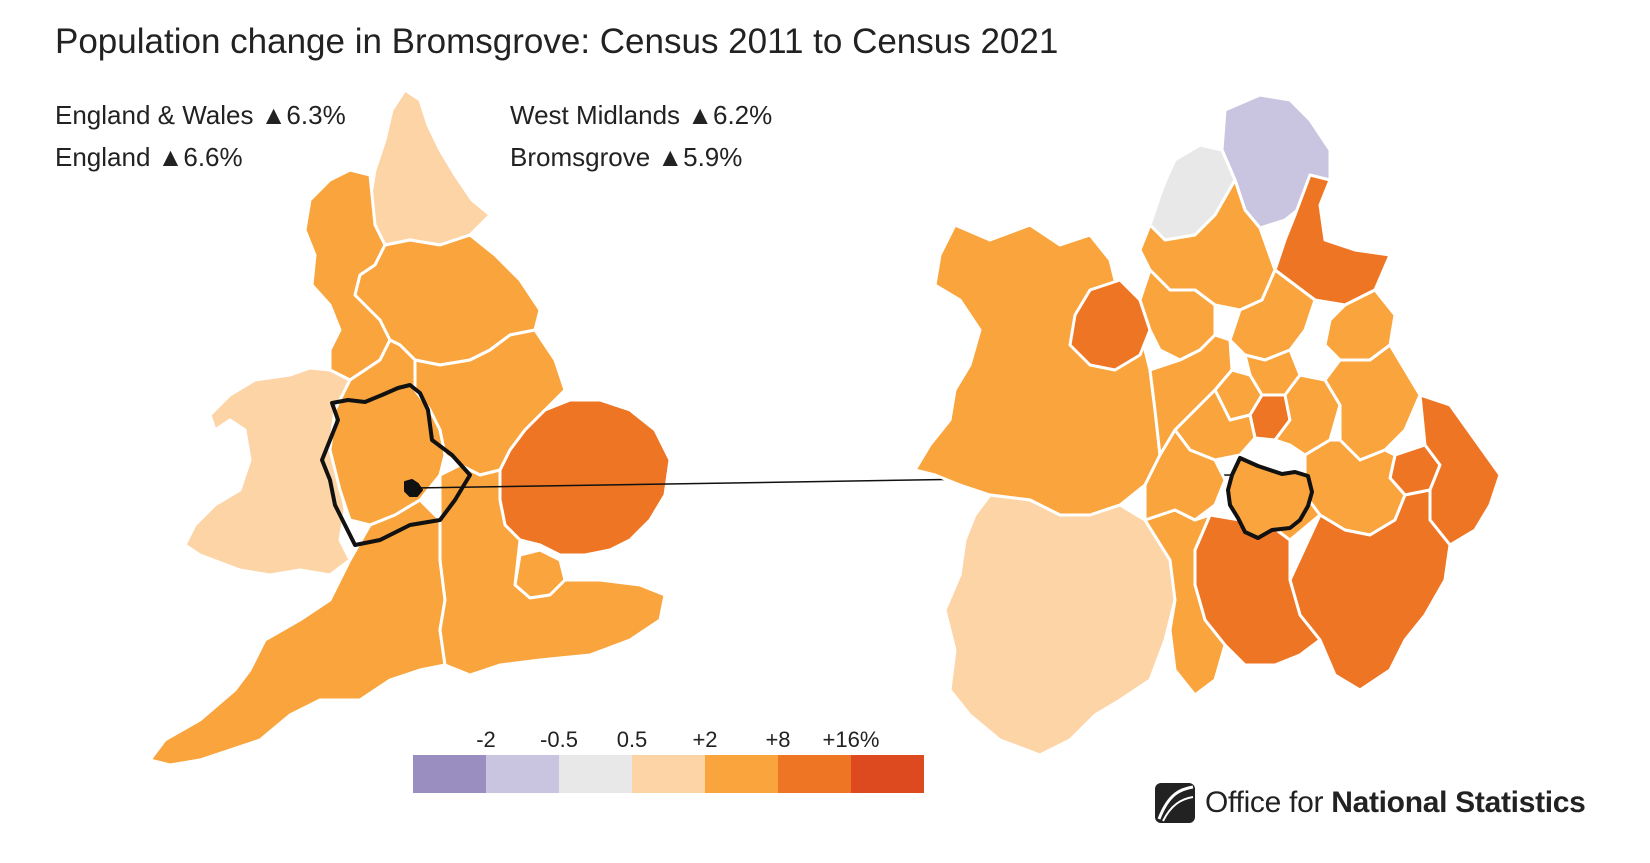  What do you see at coordinates (641, 115) in the screenshot?
I see `stat-west-midlands: West Midlands ▲6.2%` at bounding box center [641, 115].